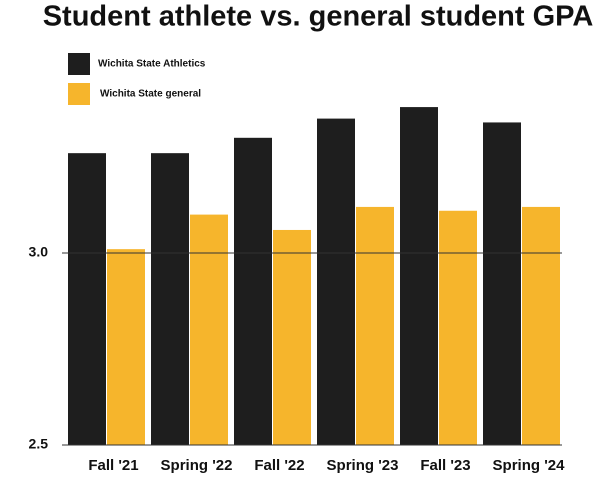  Describe the element at coordinates (445, 465) in the screenshot. I see `x-tick-label: Fall '23` at that location.